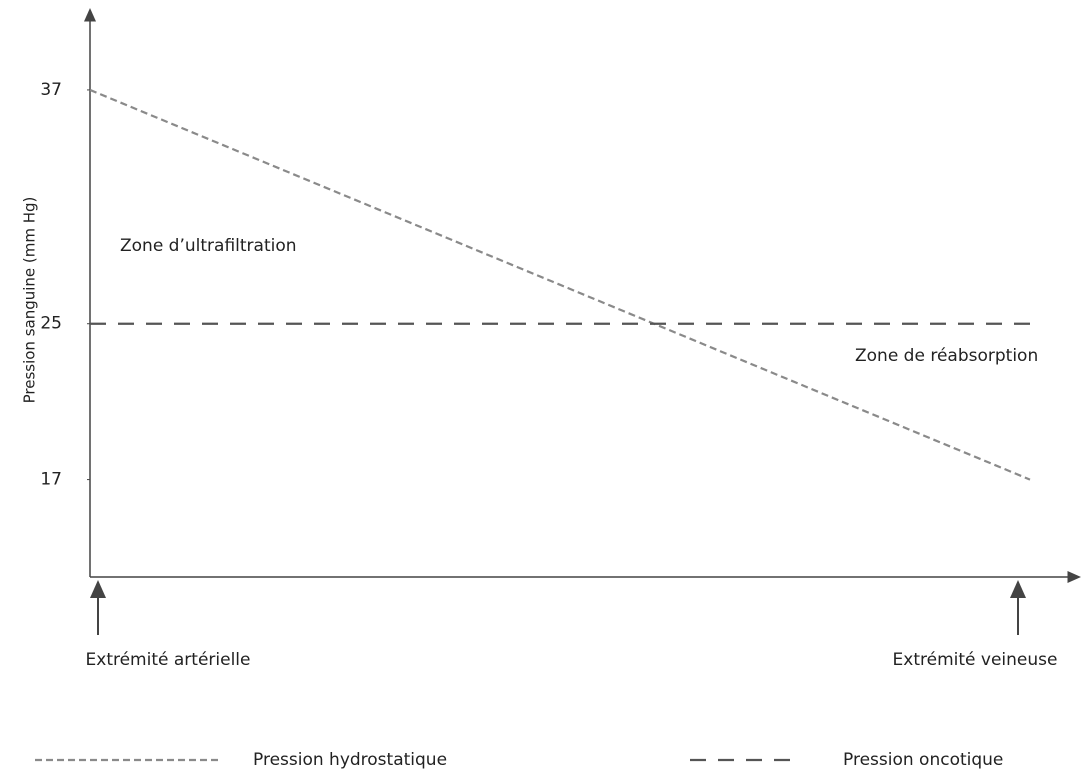 The image size is (1085, 774). I want to click on y-tick-label: 17, so click(51, 480).